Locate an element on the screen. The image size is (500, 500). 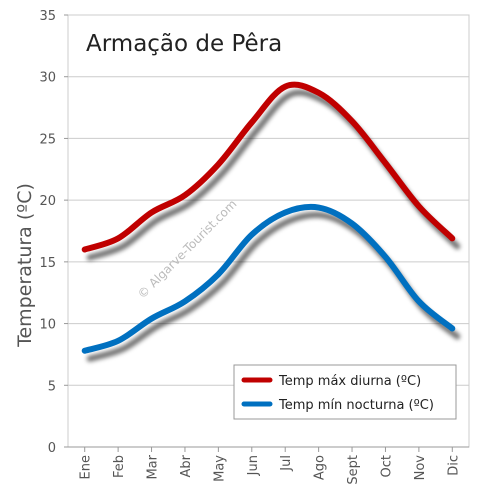
x-tick-label: May is located at coordinates (219, 468).